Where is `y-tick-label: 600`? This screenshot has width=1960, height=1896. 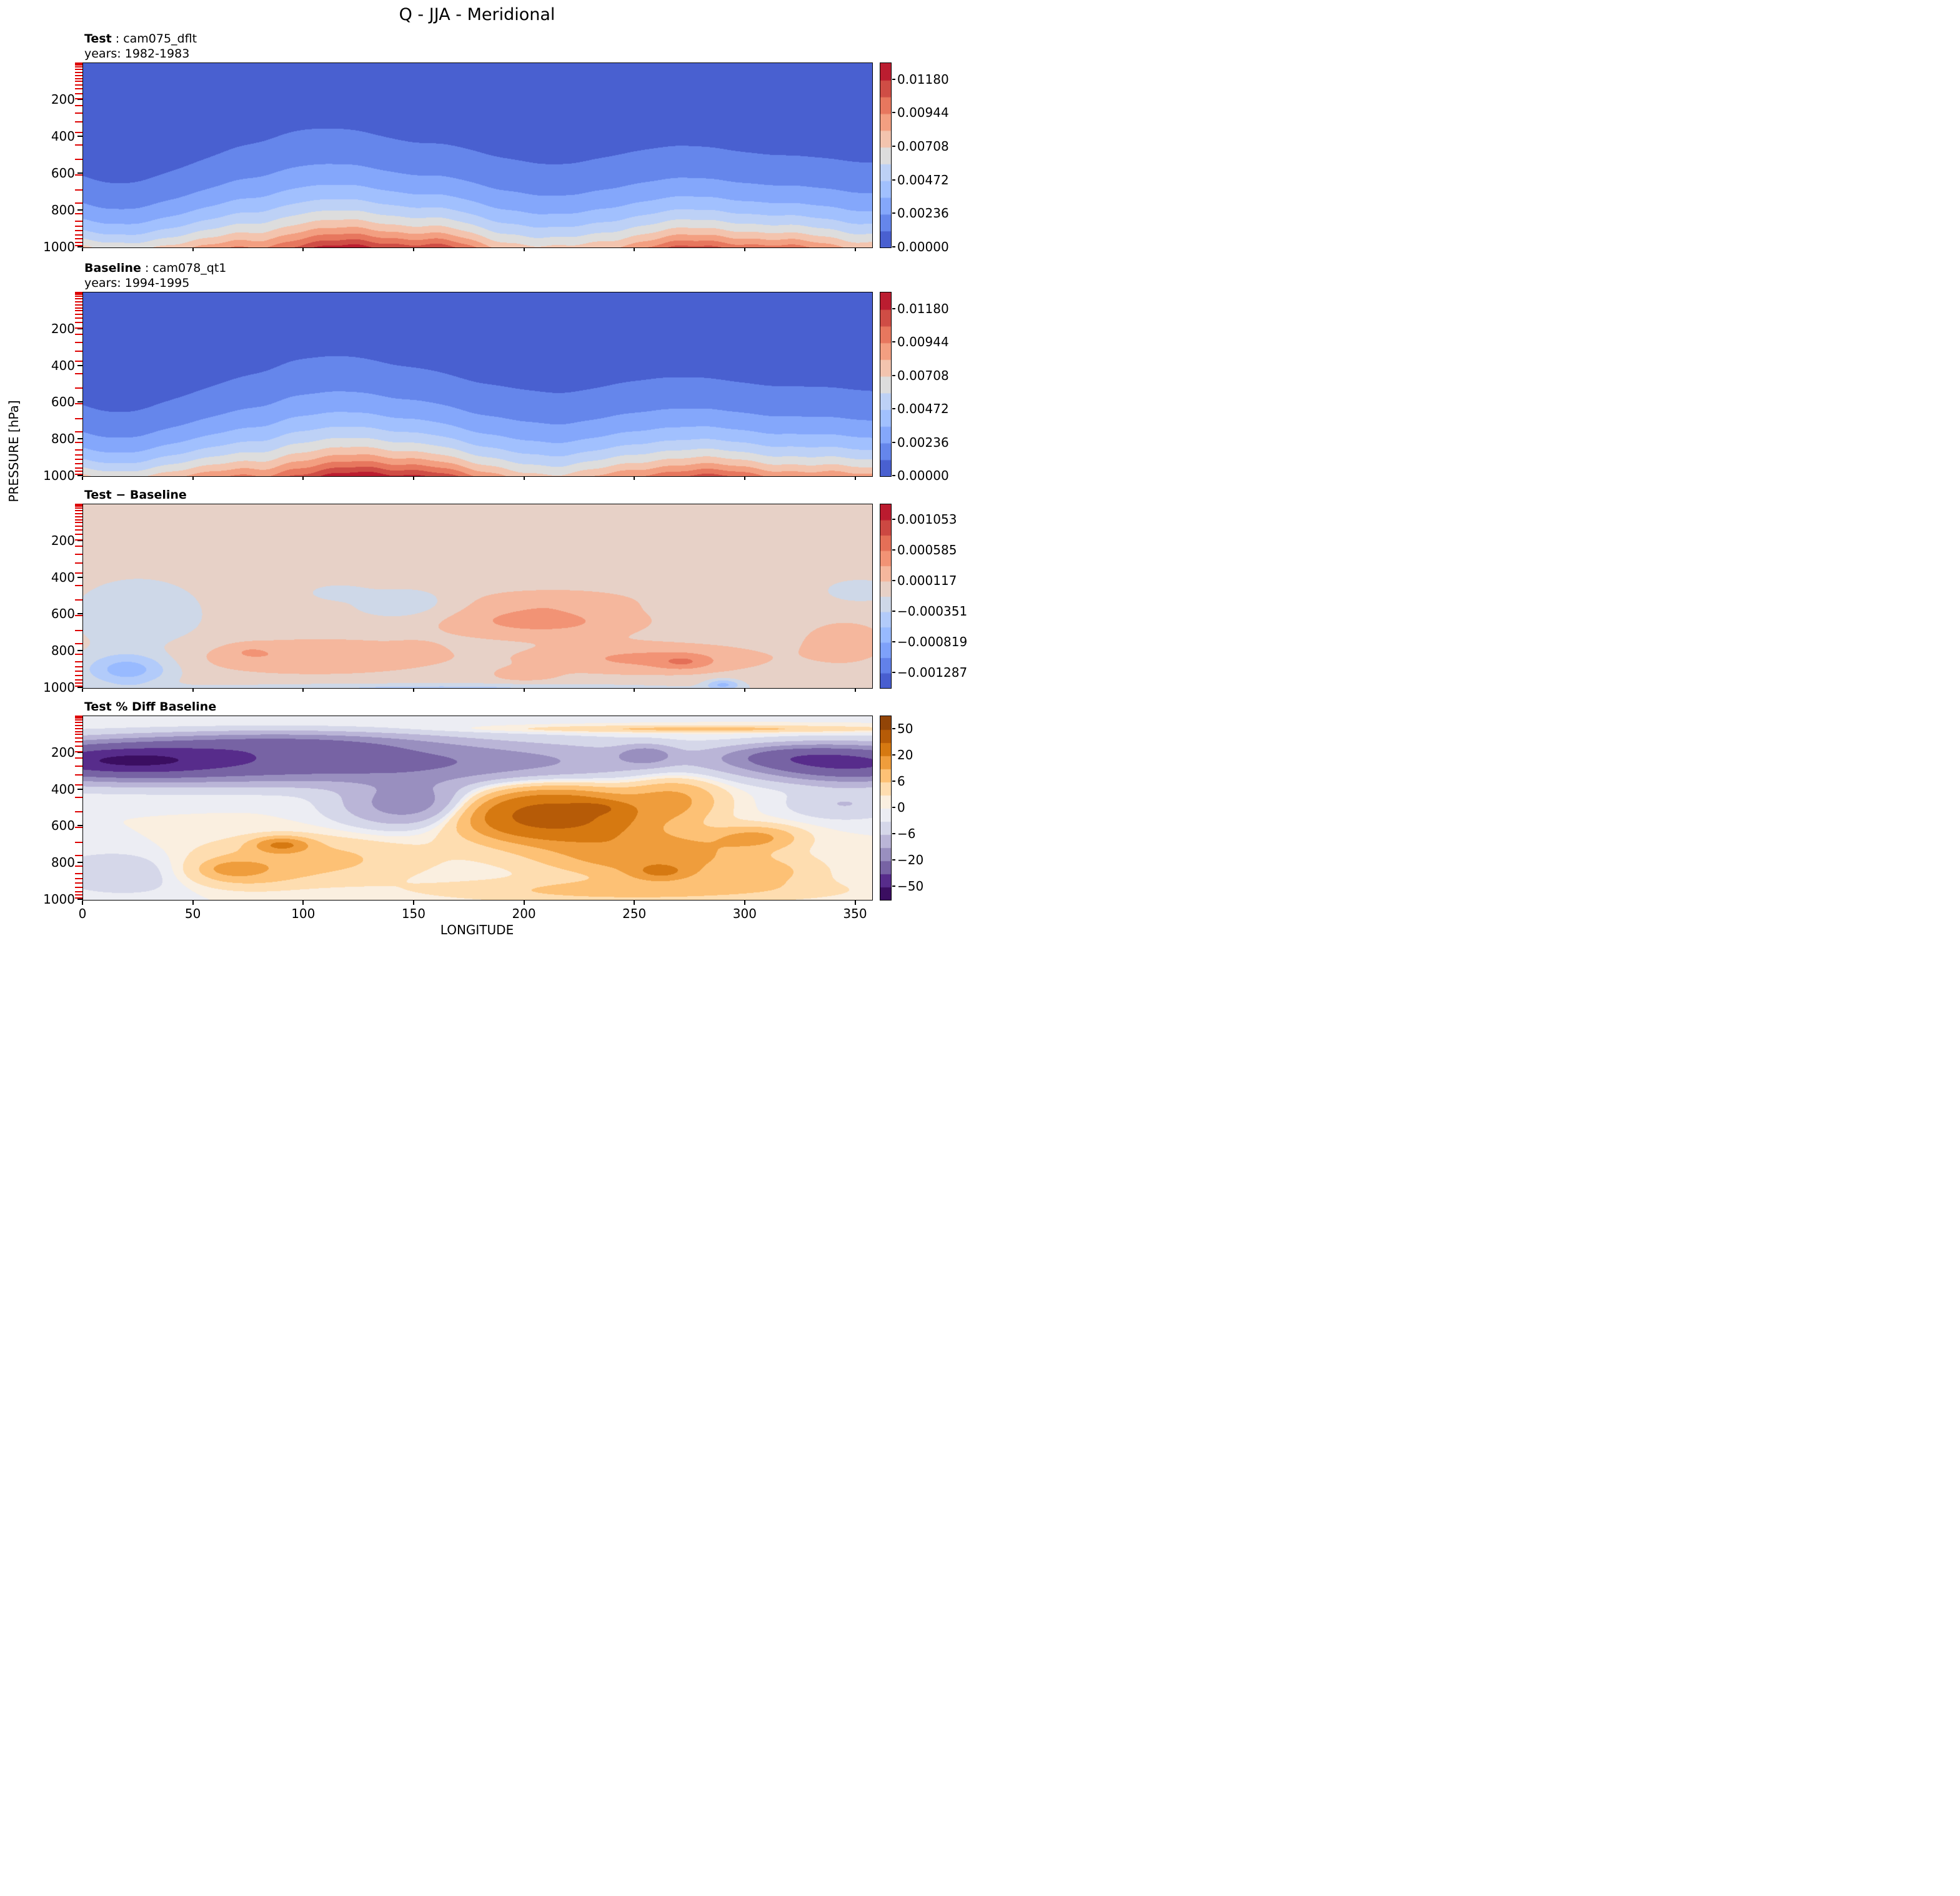
y-tick-label: 600 is located at coordinates (63, 174).